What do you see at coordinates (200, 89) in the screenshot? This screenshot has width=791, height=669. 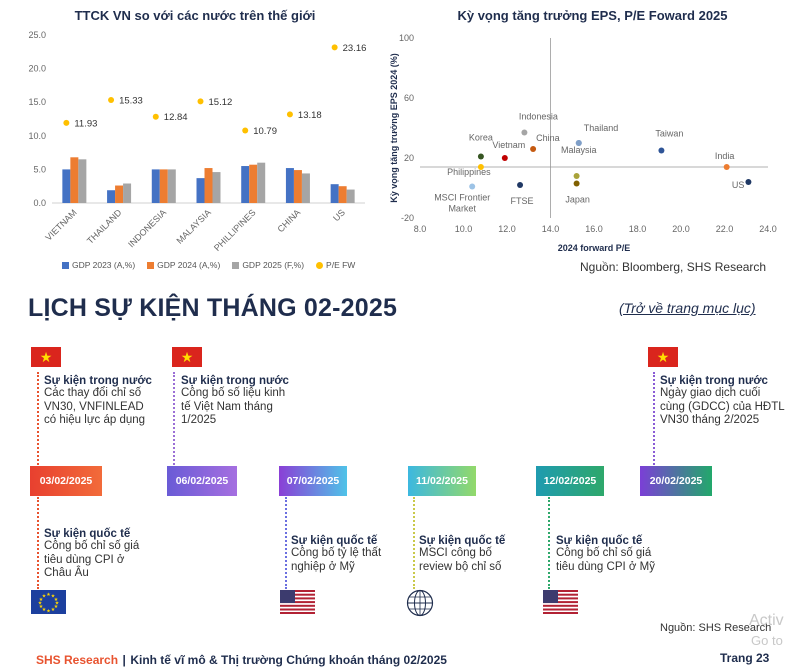 I see `left-chart-pe-points` at bounding box center [200, 89].